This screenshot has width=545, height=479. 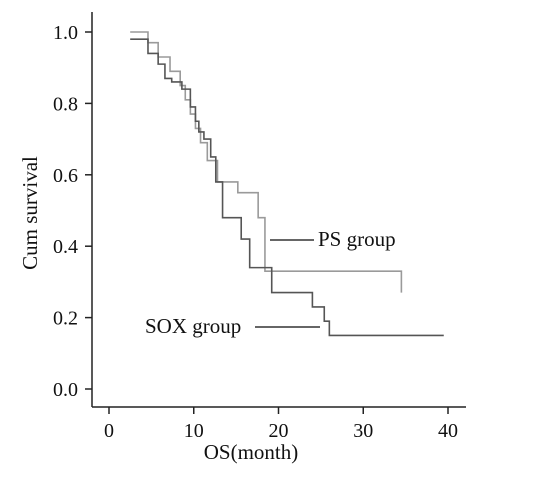 I want to click on y-ticks: 0.0 0.2 0.4 0.6 0.8 1.0, so click(x=72, y=211).